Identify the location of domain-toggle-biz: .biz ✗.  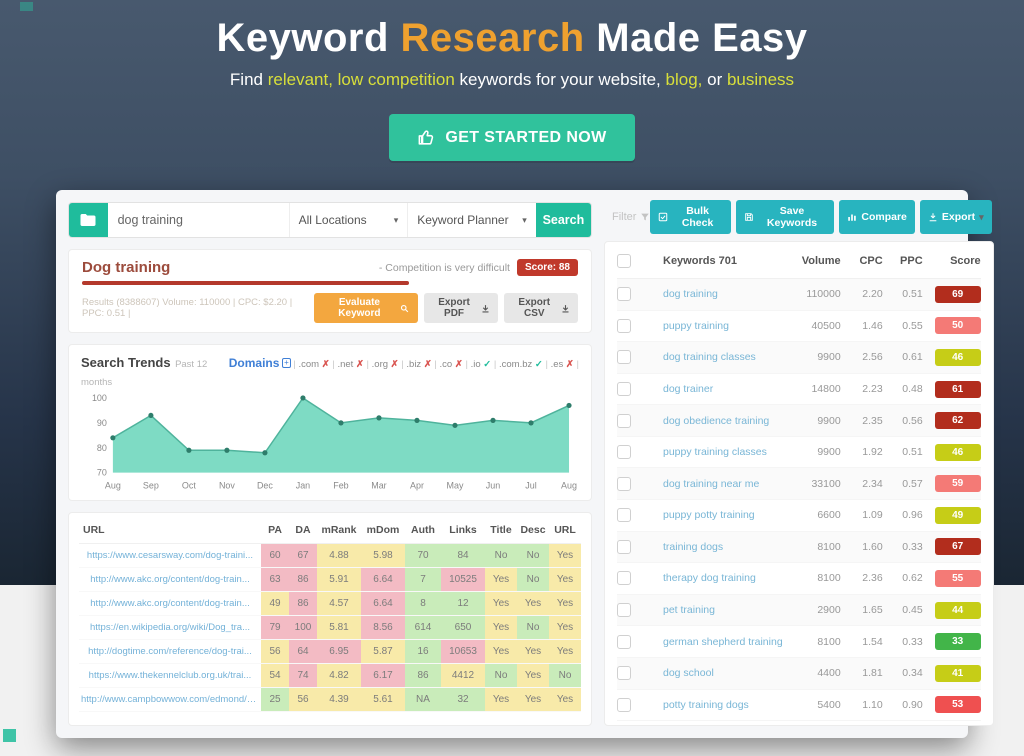
(419, 364).